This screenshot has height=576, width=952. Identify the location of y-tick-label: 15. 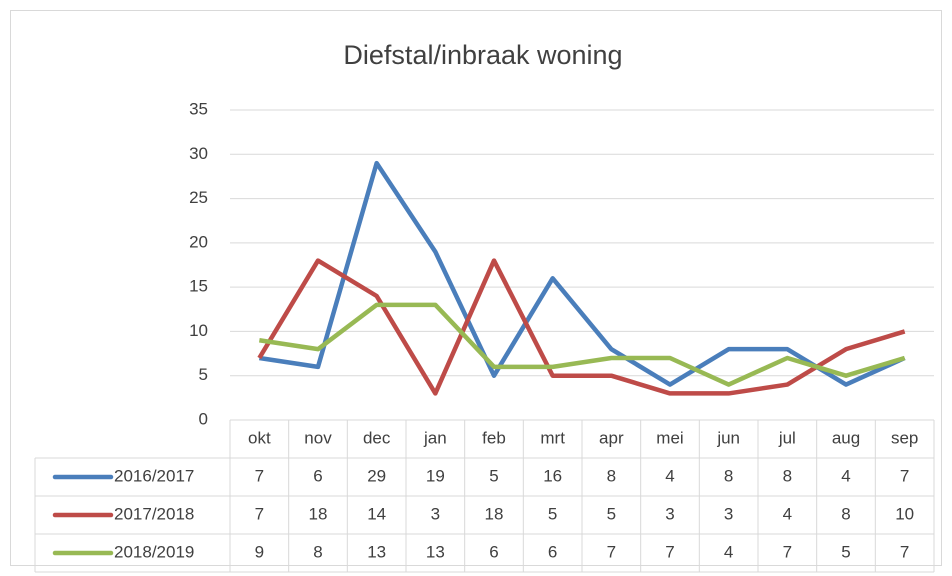
(198, 286).